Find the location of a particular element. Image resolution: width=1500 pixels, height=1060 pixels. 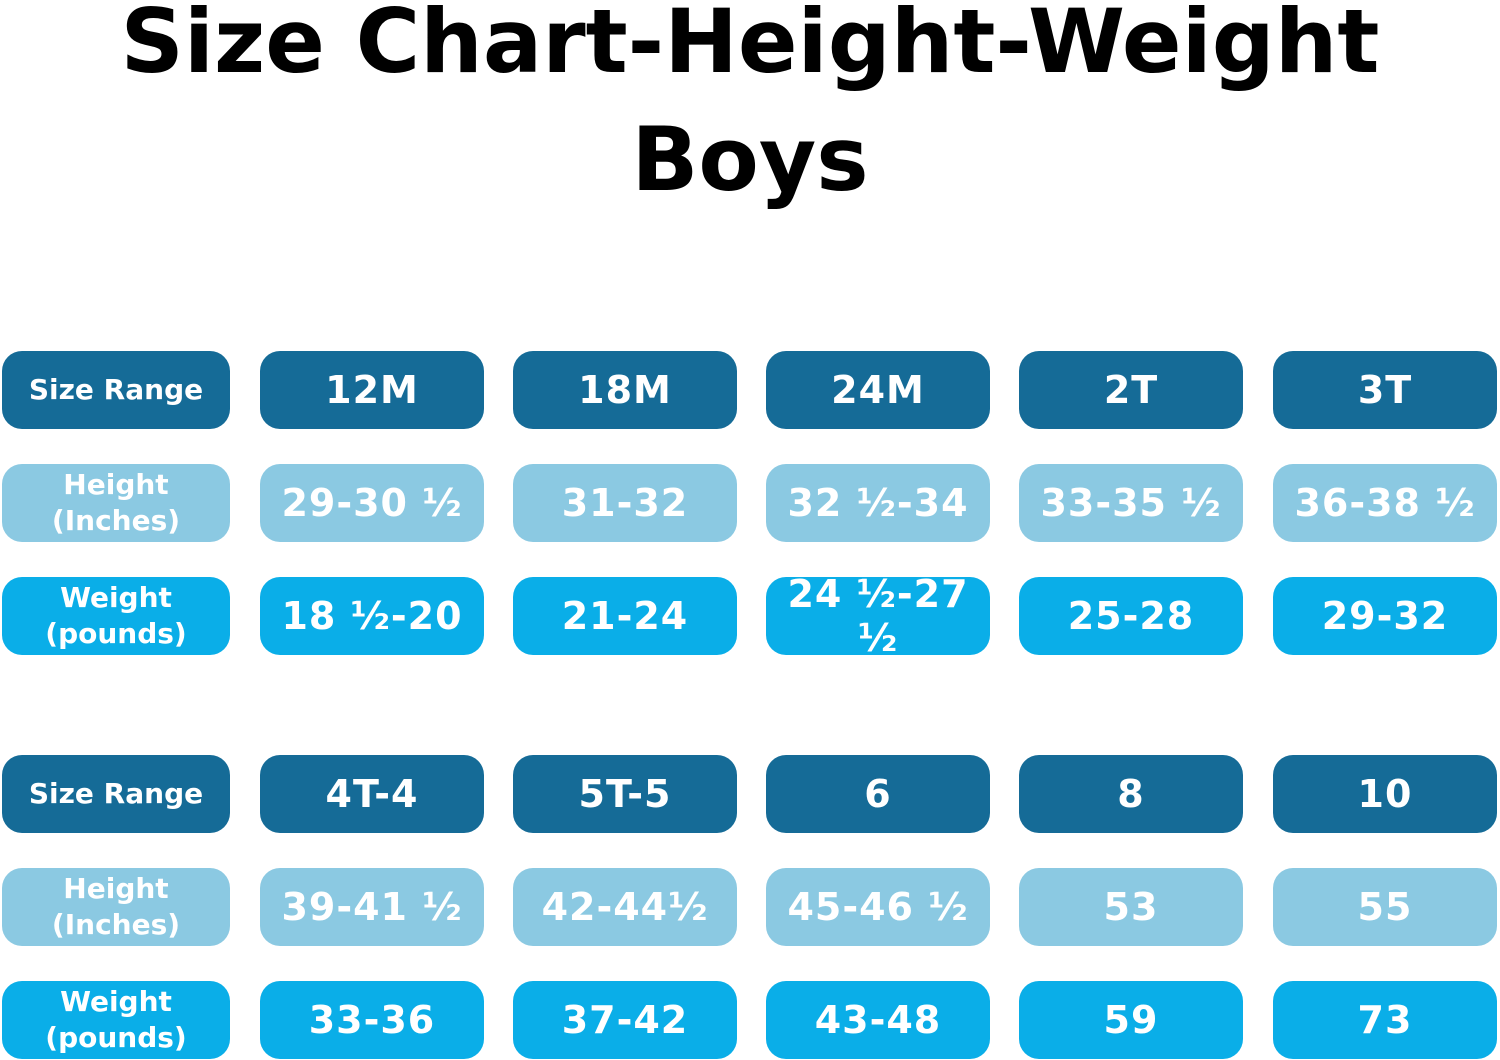

weight-cell: 59 is located at coordinates (1131, 1020).